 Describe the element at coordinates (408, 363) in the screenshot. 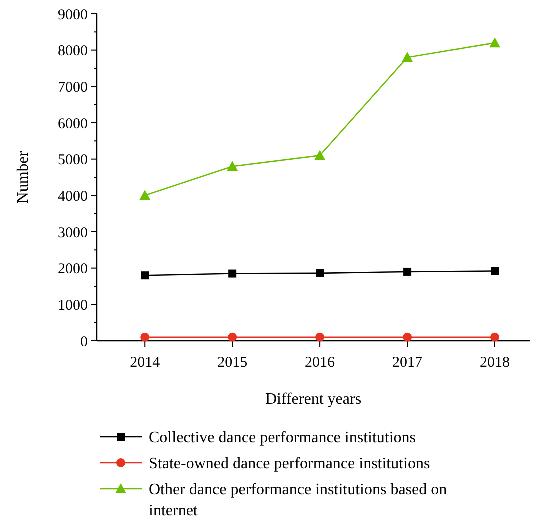

I see `x-tick-label: 2017` at that location.